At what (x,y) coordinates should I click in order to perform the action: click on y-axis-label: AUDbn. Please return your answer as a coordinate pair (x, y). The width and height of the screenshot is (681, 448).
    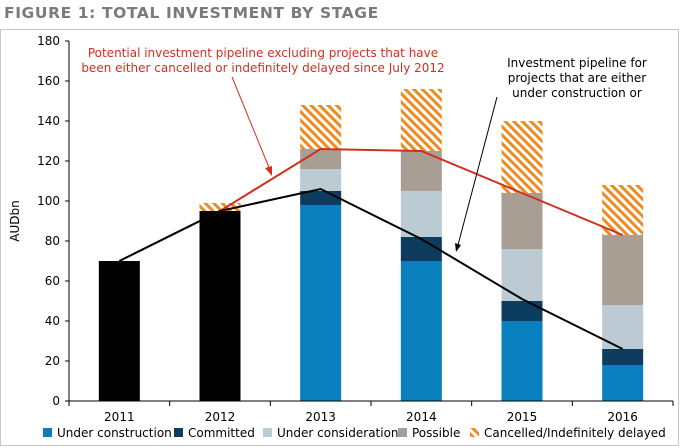
    Looking at the image, I should click on (15, 220).